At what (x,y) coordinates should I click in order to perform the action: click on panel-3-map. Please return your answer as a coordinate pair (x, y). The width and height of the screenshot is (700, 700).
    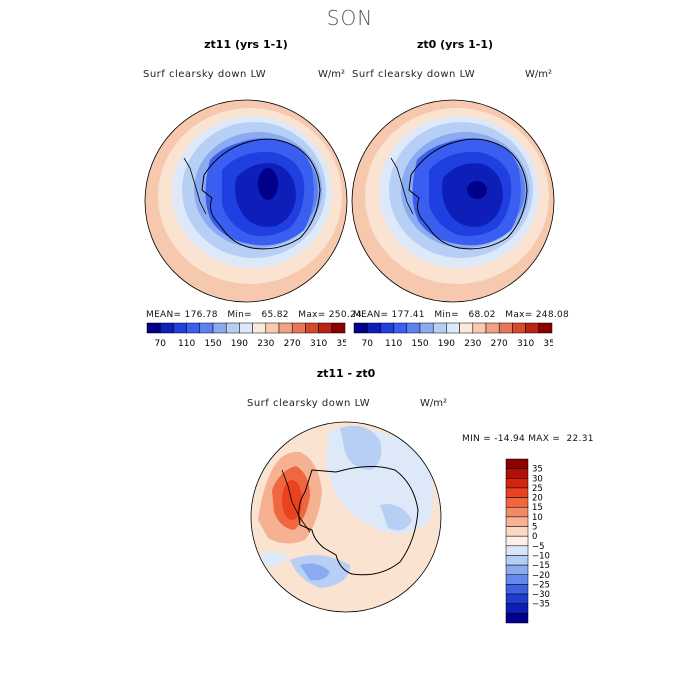
    Looking at the image, I should click on (346, 517).